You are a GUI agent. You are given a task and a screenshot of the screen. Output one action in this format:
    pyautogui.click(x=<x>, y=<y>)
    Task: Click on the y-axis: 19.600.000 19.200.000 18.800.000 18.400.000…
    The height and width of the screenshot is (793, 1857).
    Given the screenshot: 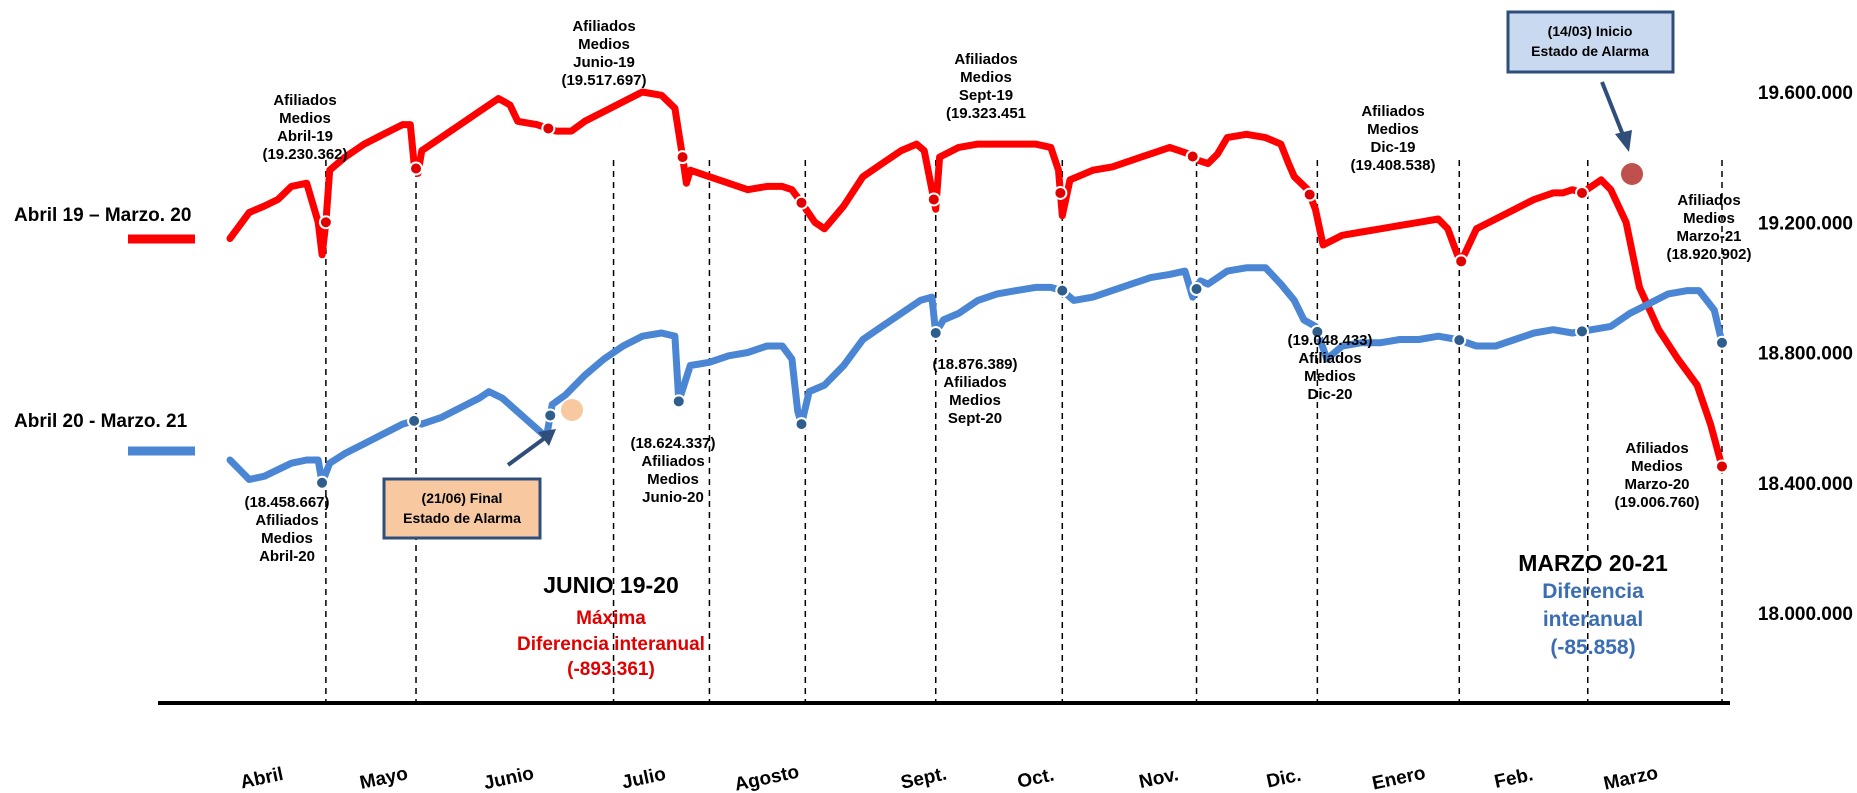 What is the action you would take?
    pyautogui.click(x=1805, y=354)
    